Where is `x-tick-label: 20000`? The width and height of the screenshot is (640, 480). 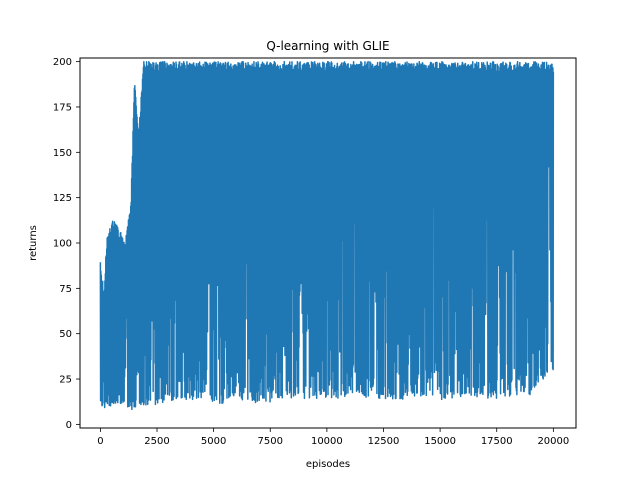 x-tick-label: 20000 is located at coordinates (553, 441).